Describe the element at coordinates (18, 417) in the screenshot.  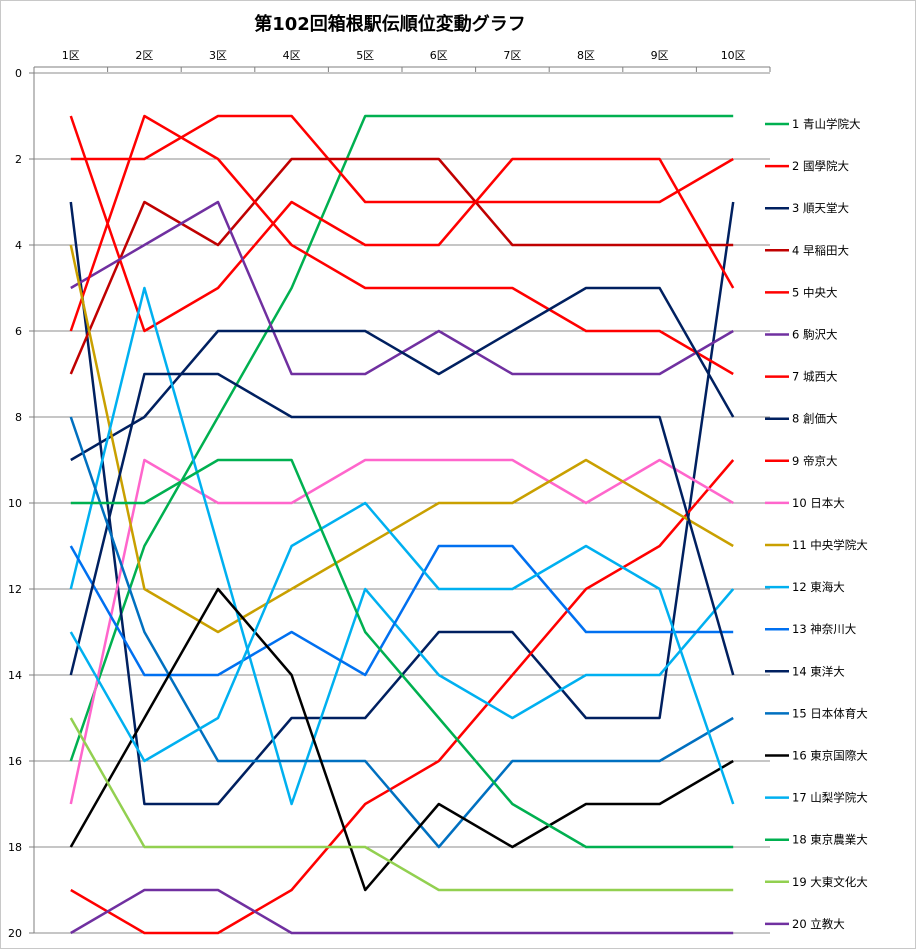
I see `y-tick-label: 8` at that location.